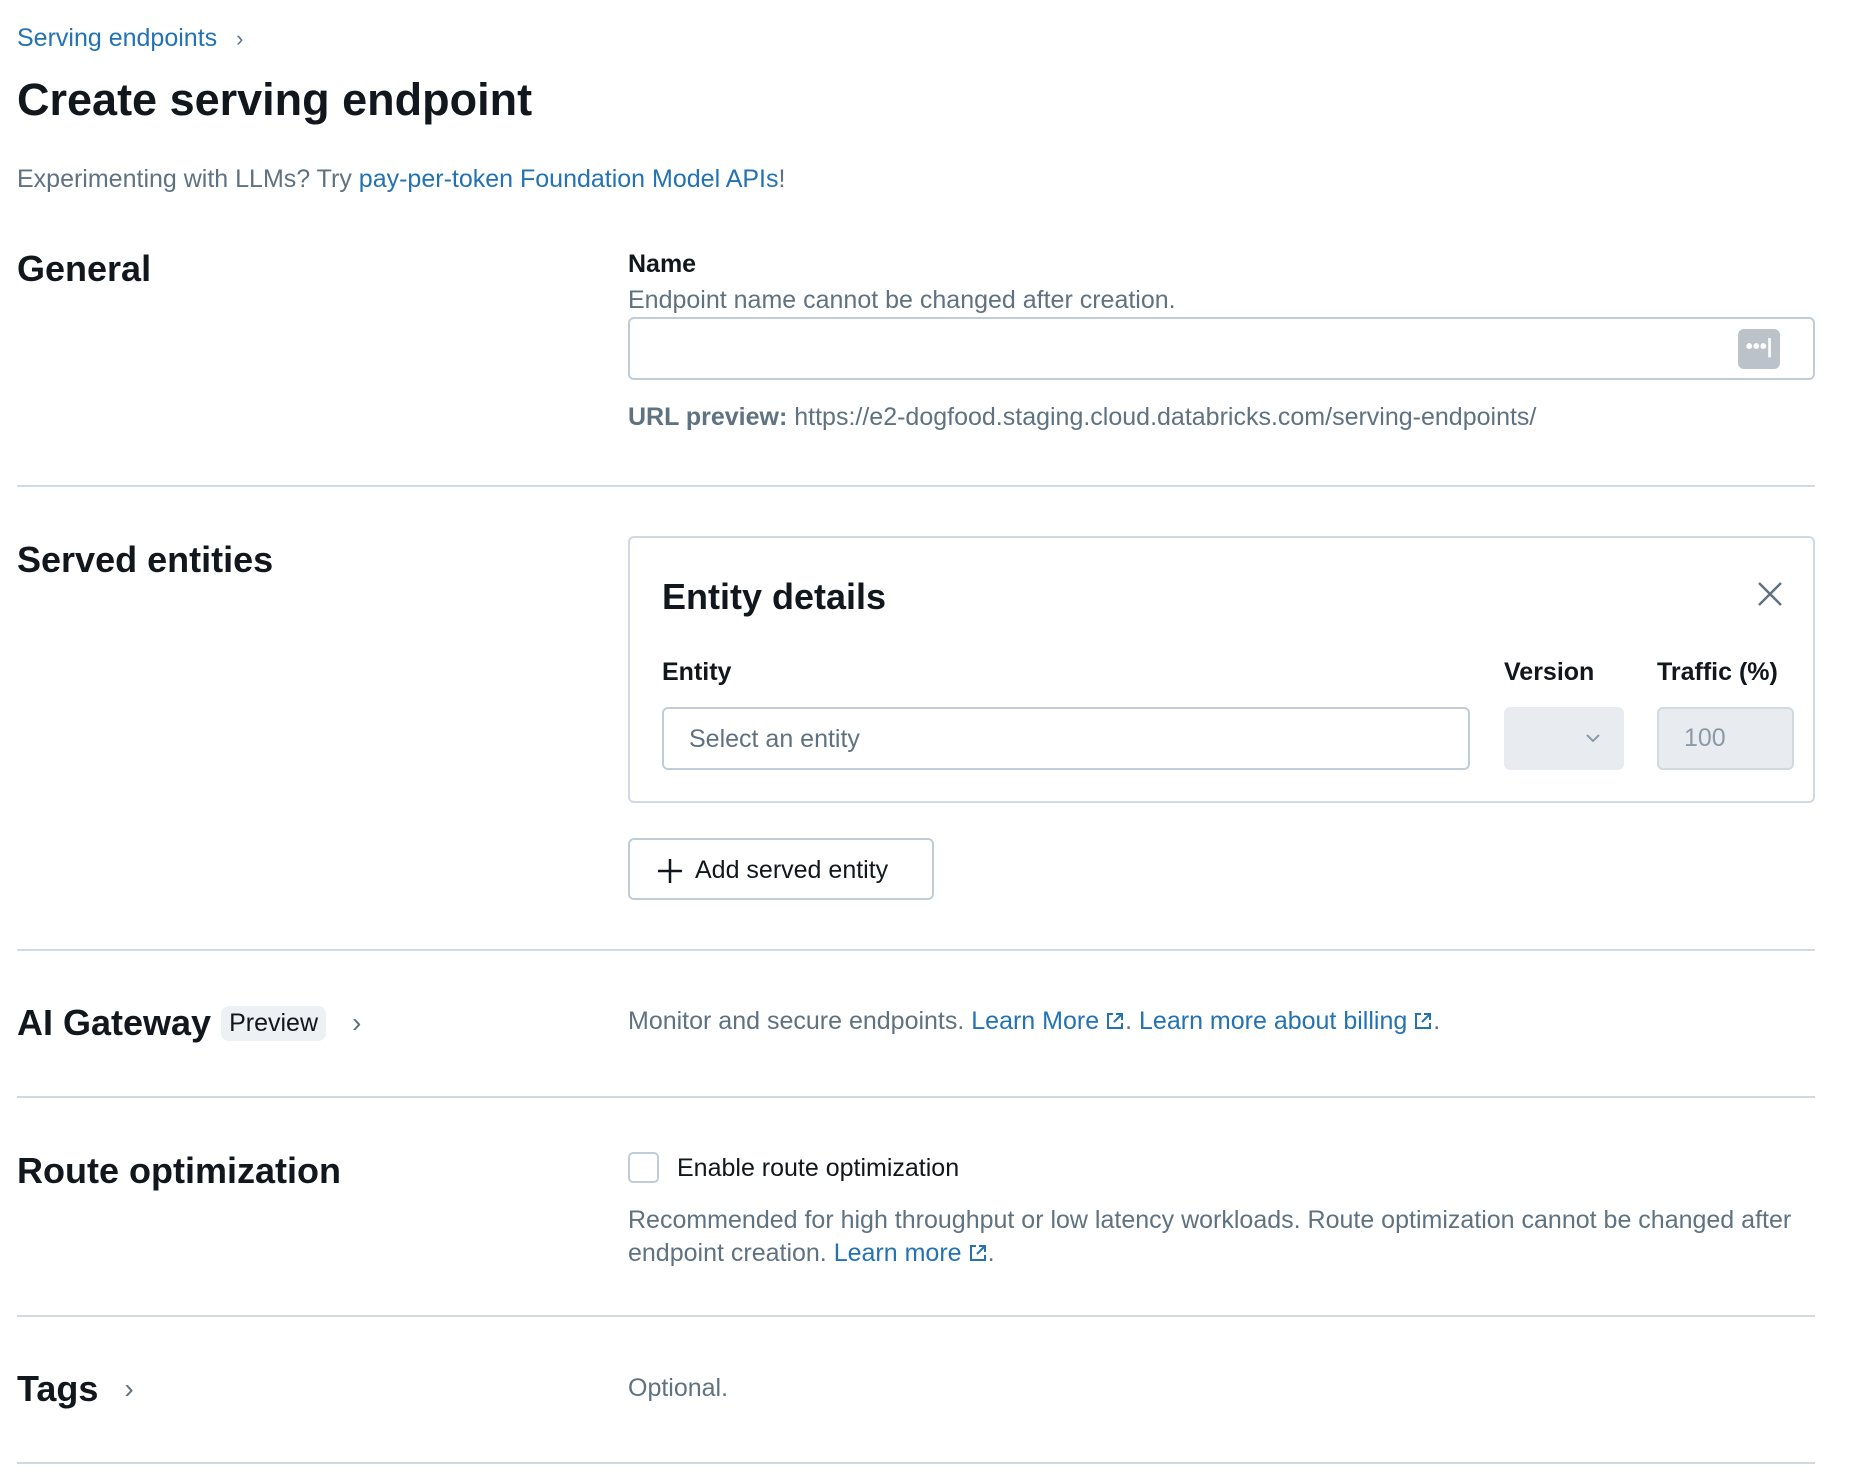 Image resolution: width=1870 pixels, height=1472 pixels. Describe the element at coordinates (662, 264) in the screenshot. I see `name-label: Name` at that location.